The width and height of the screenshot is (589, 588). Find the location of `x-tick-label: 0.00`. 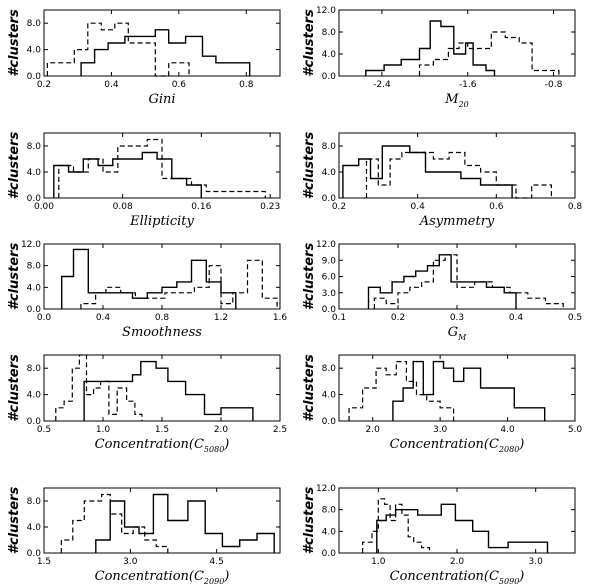

x-tick-label: 0.00 is located at coordinates (44, 207).